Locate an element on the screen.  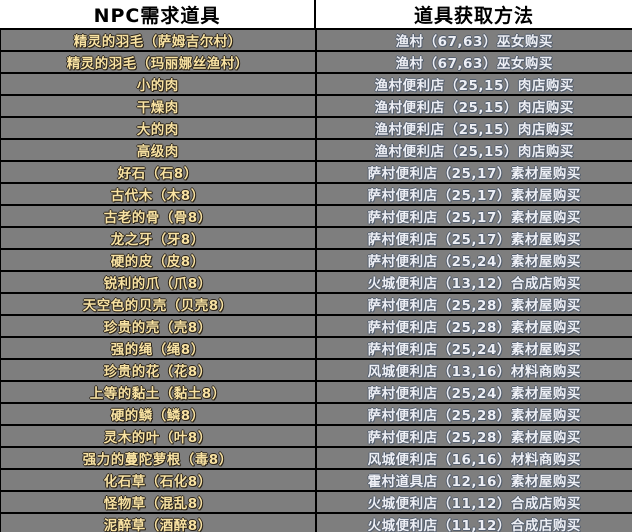
table-row: 硬的鳞（鳞8） 萨村便利店（25,28）素材屋购买 is located at coordinates (316, 413).